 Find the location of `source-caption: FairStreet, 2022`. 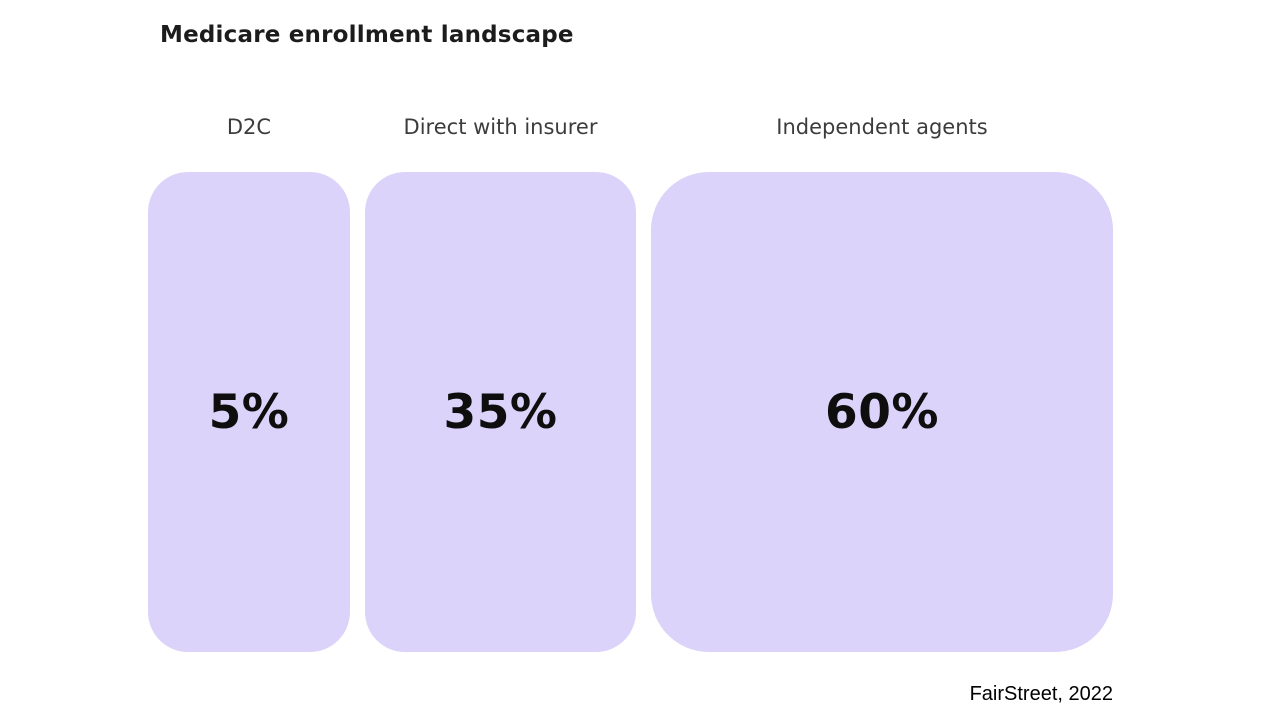

source-caption: FairStreet, 2022 is located at coordinates (1041, 694).